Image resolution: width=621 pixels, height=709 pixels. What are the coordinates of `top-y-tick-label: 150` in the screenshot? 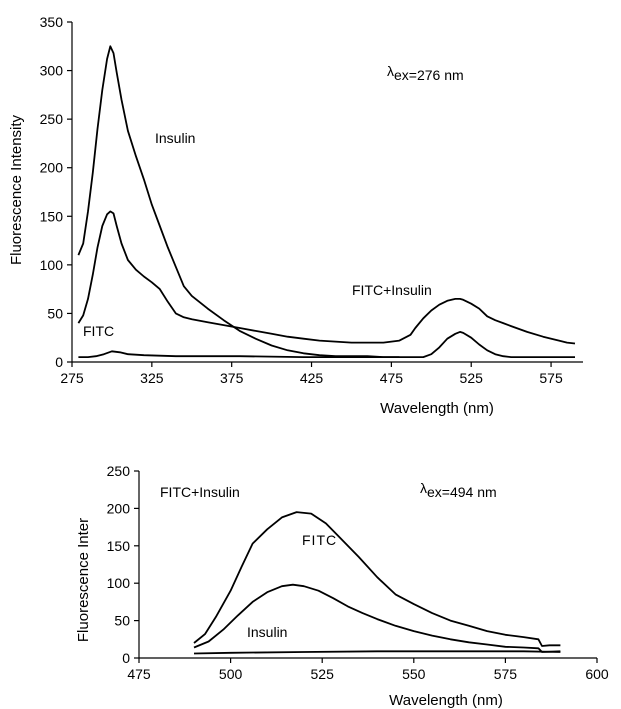 It's located at (52, 216).